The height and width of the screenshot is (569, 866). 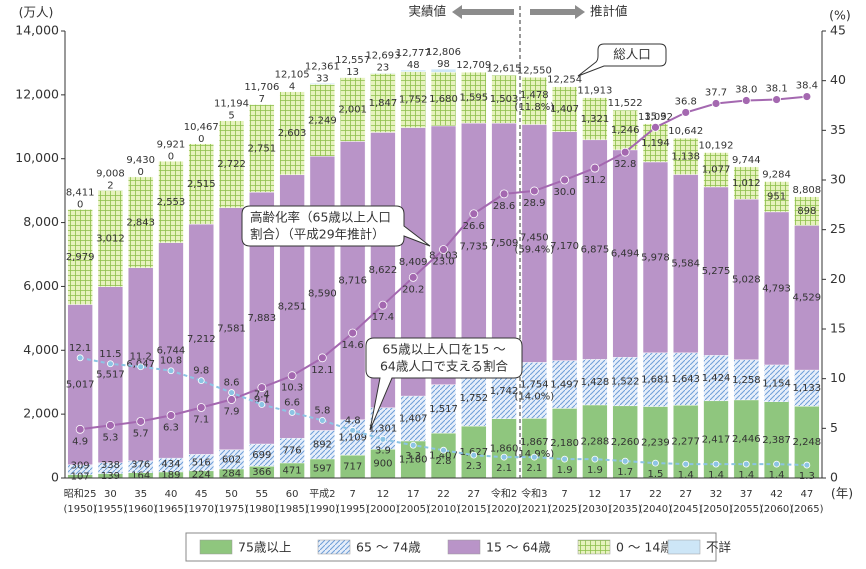 What do you see at coordinates (535, 396) in the screenshot?
I see `share-label: (14.0%)` at bounding box center [535, 396].